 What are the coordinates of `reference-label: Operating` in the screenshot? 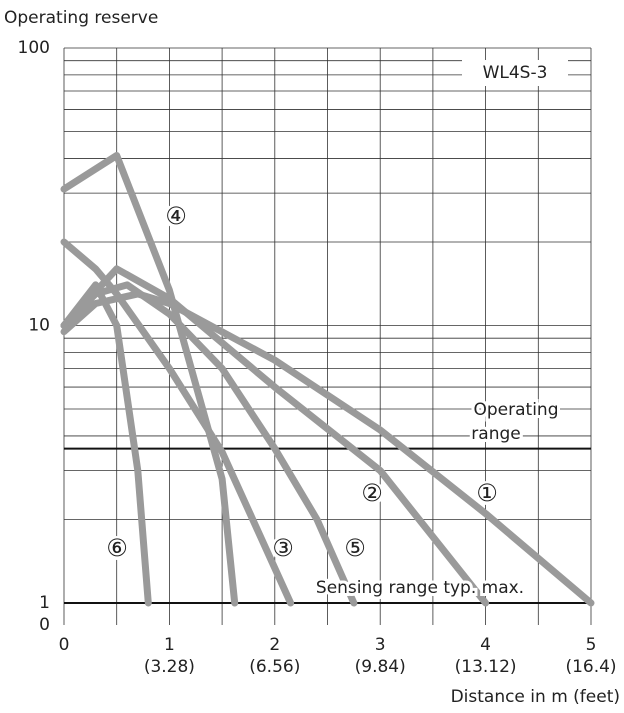 It's located at (516, 410).